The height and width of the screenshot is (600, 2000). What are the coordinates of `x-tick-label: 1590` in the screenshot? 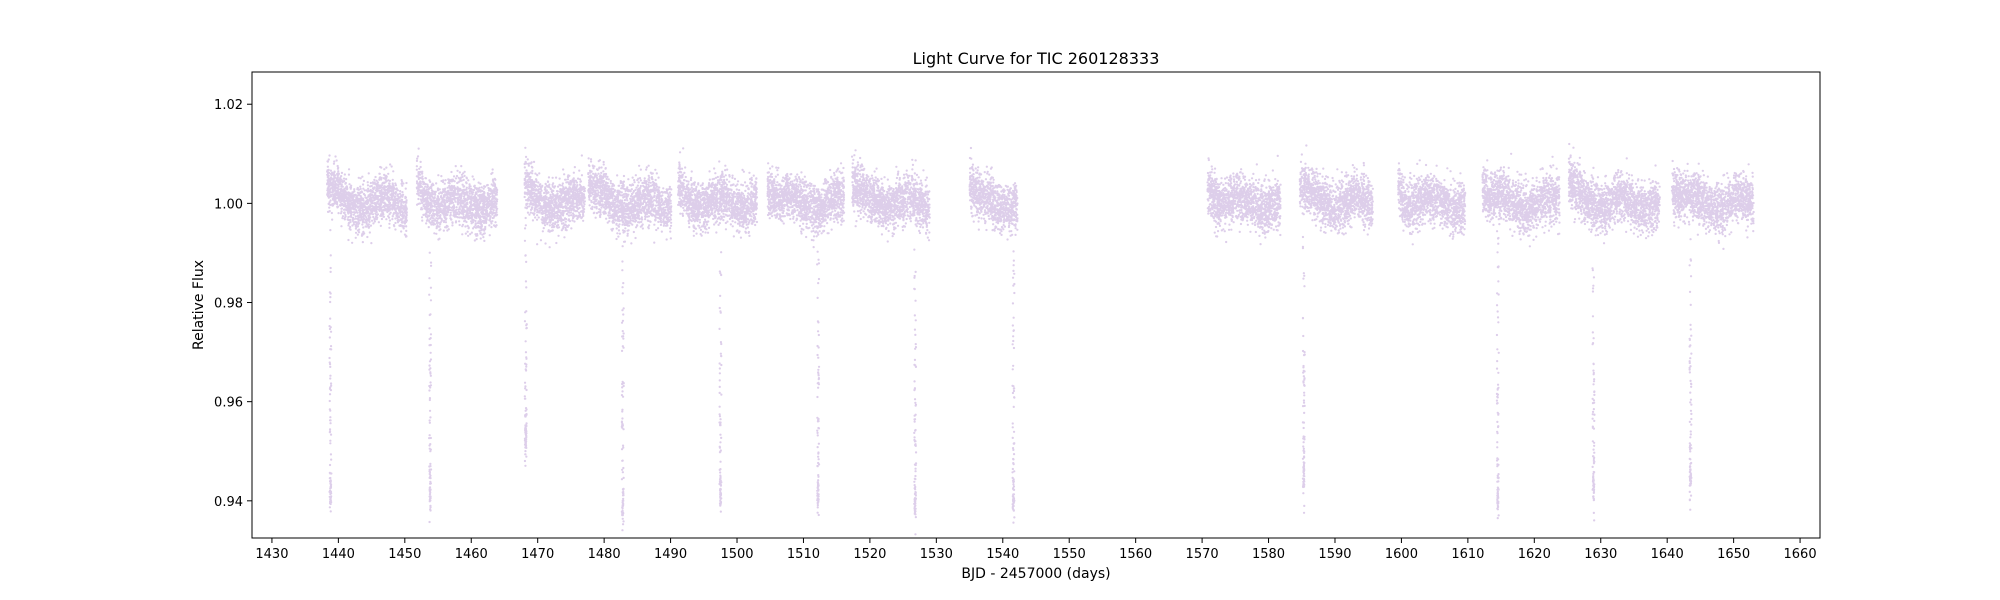 It's located at (1334, 554).